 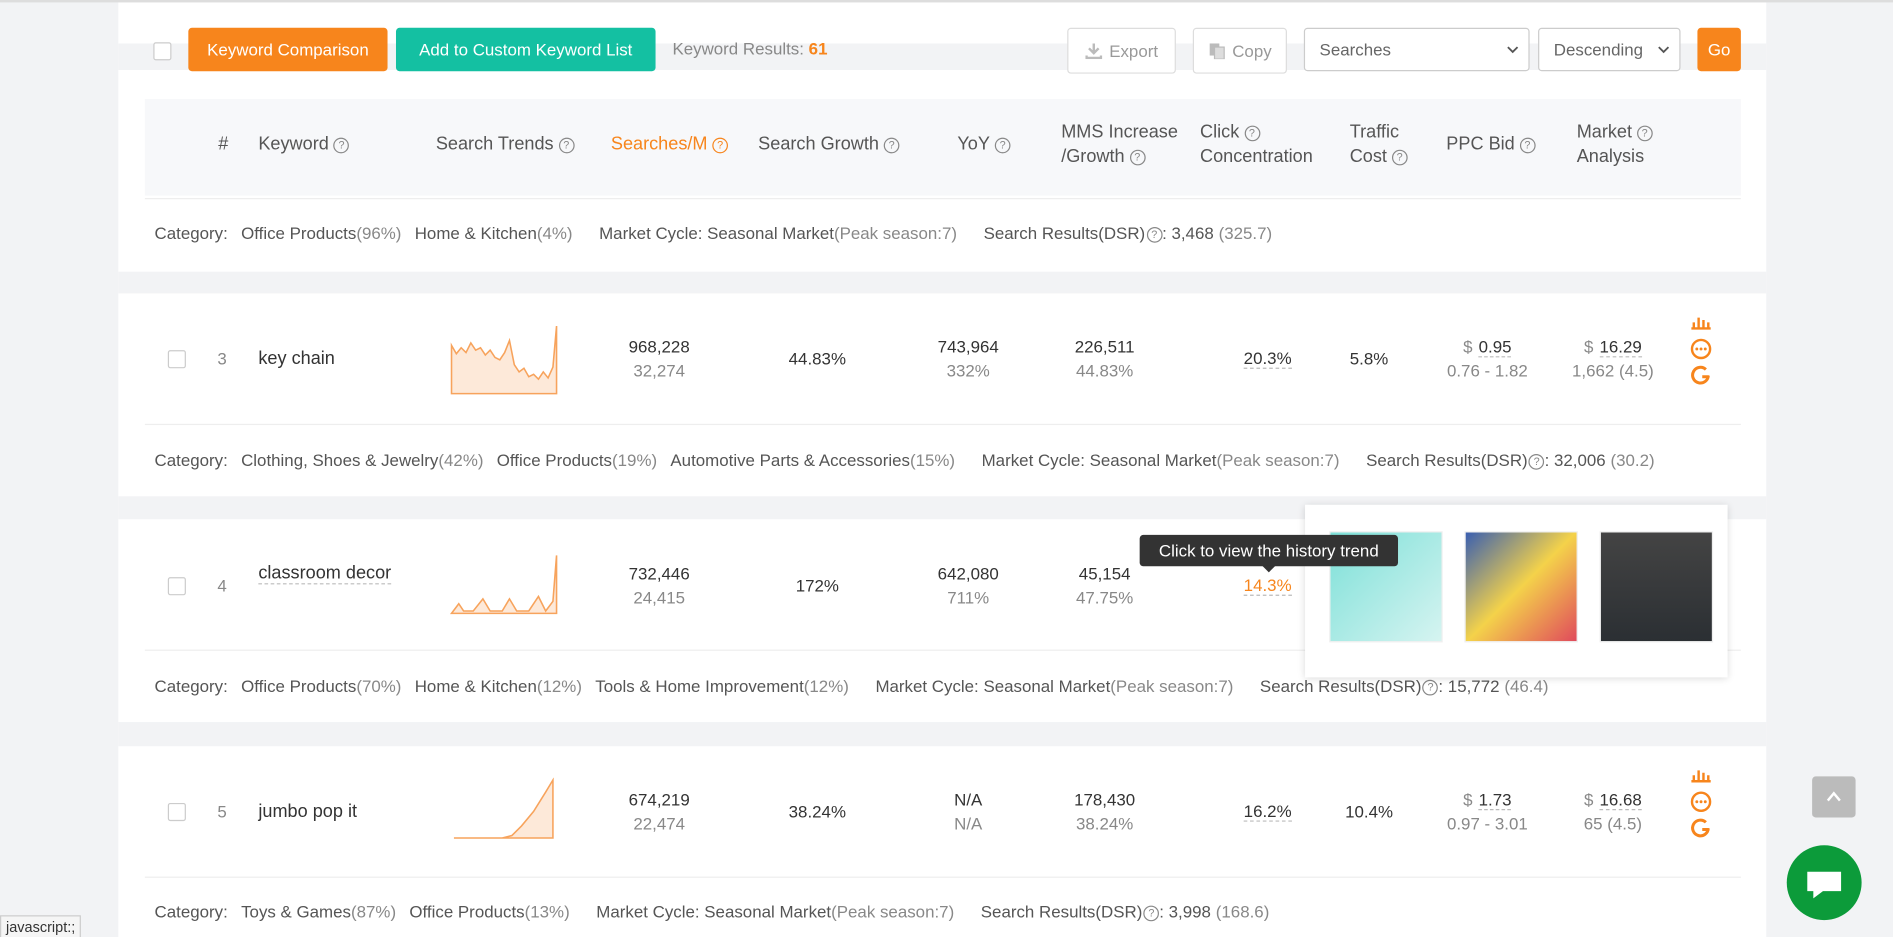 I want to click on sort-order-select: Descending, so click(x=1609, y=49).